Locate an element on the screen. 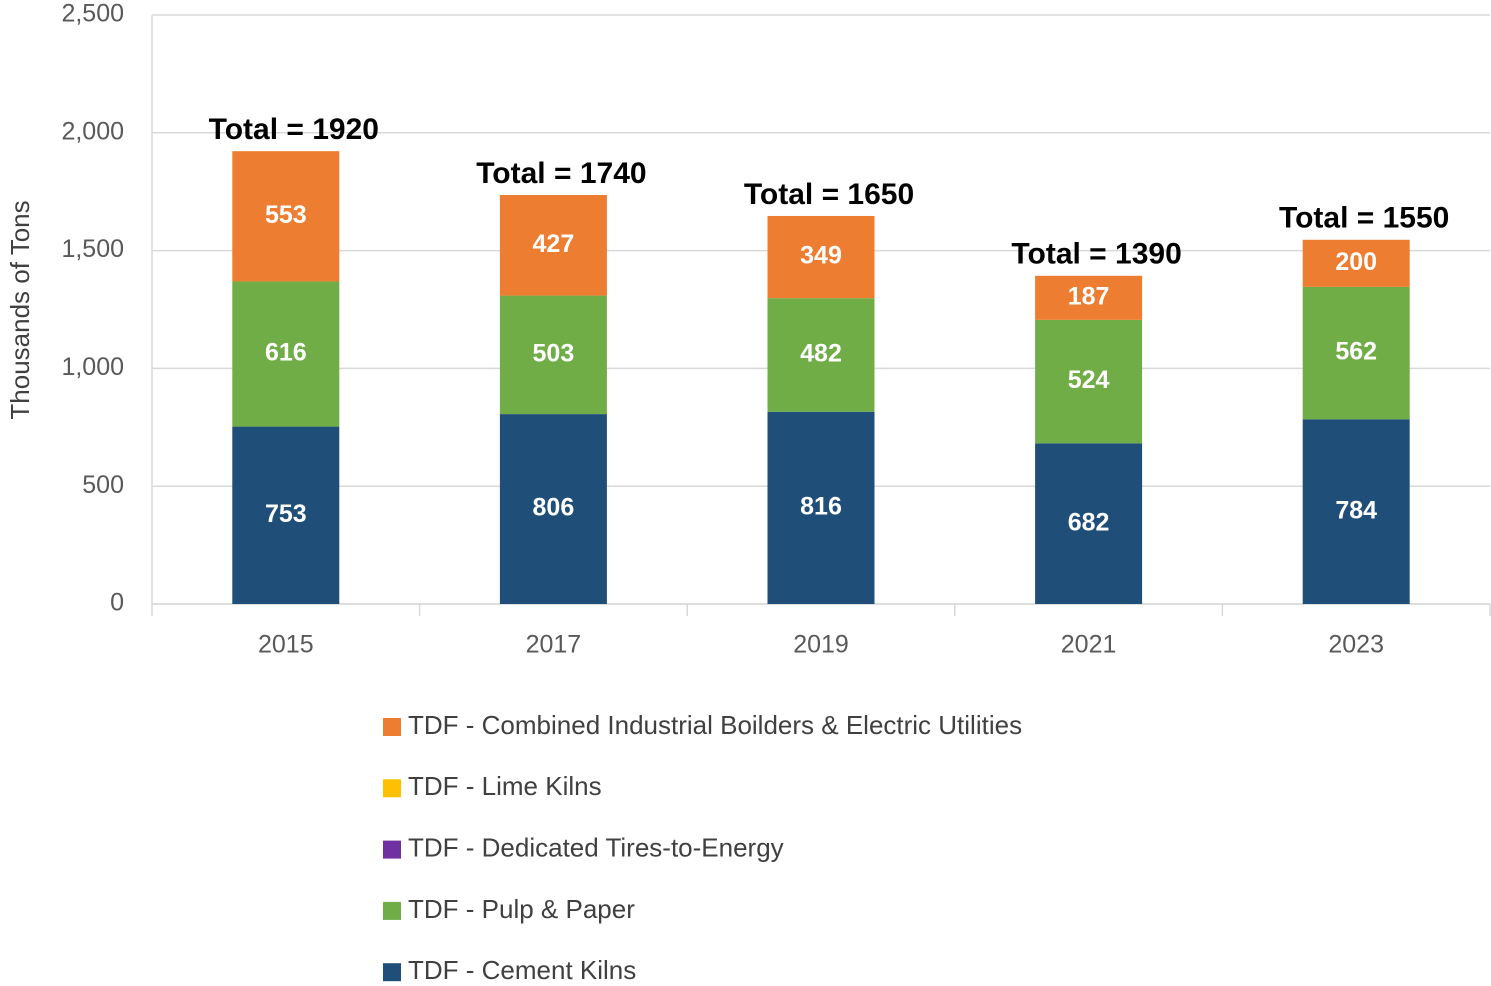 The image size is (1491, 986). legend-label: TDF - Pulp & Paper is located at coordinates (521, 909).